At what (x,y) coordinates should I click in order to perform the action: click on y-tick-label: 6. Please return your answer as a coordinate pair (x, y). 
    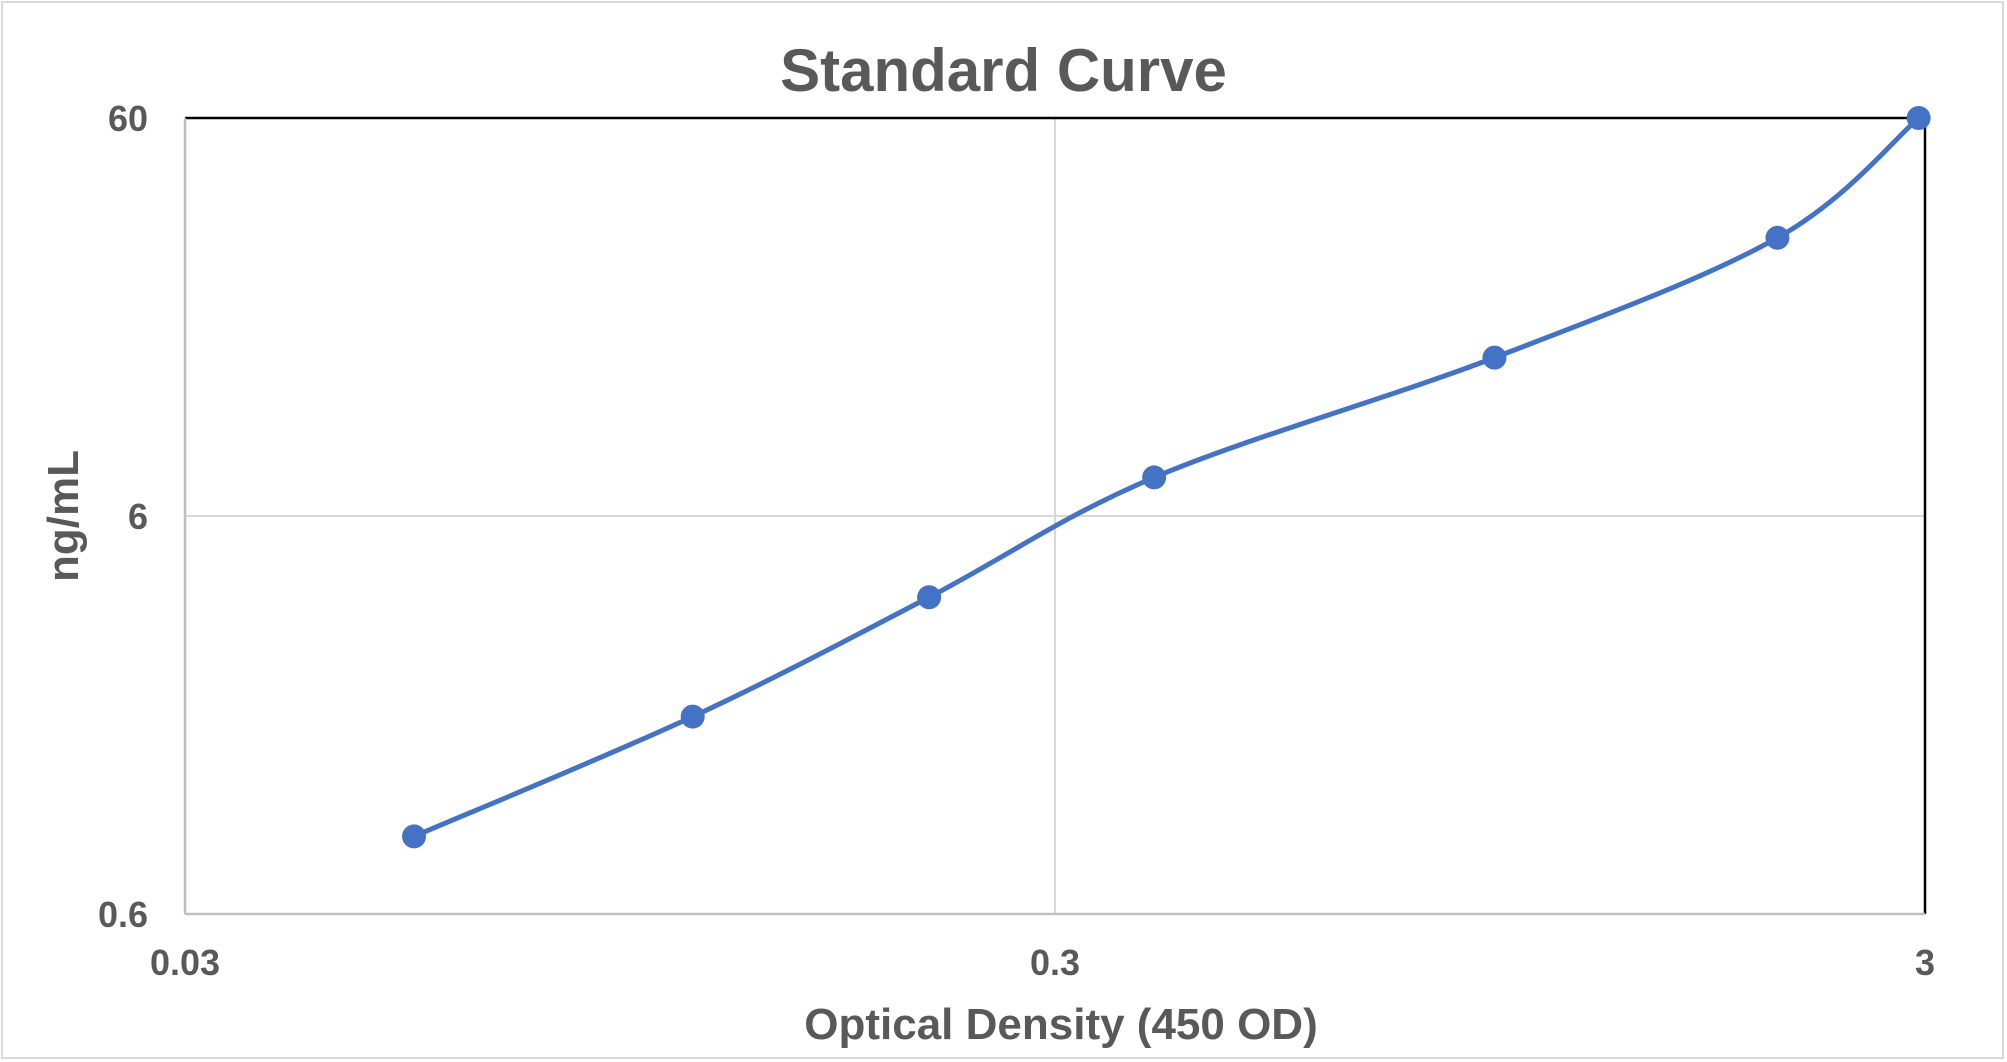
    Looking at the image, I should click on (138, 516).